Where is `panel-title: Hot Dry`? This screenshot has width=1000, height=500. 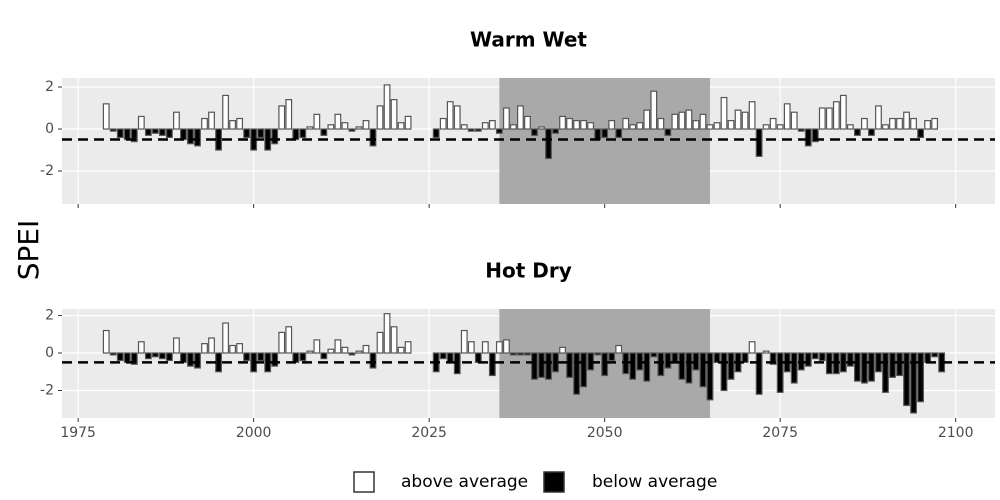 panel-title: Hot Dry is located at coordinates (528, 271).